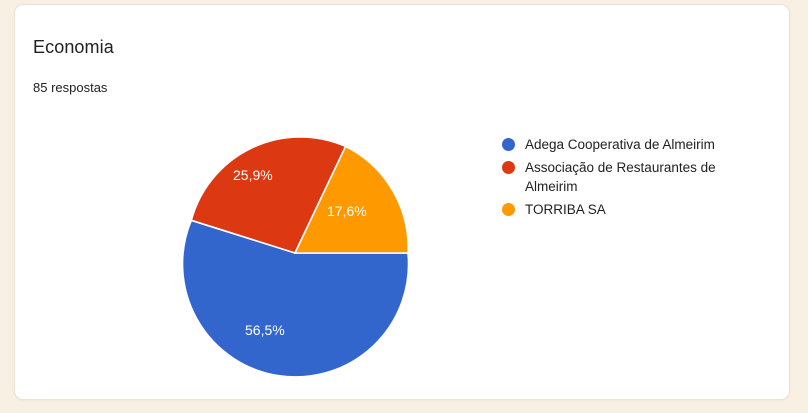 This screenshot has height=413, width=808. Describe the element at coordinates (268, 195) in the screenshot. I see `pie-slice-associacao` at that location.